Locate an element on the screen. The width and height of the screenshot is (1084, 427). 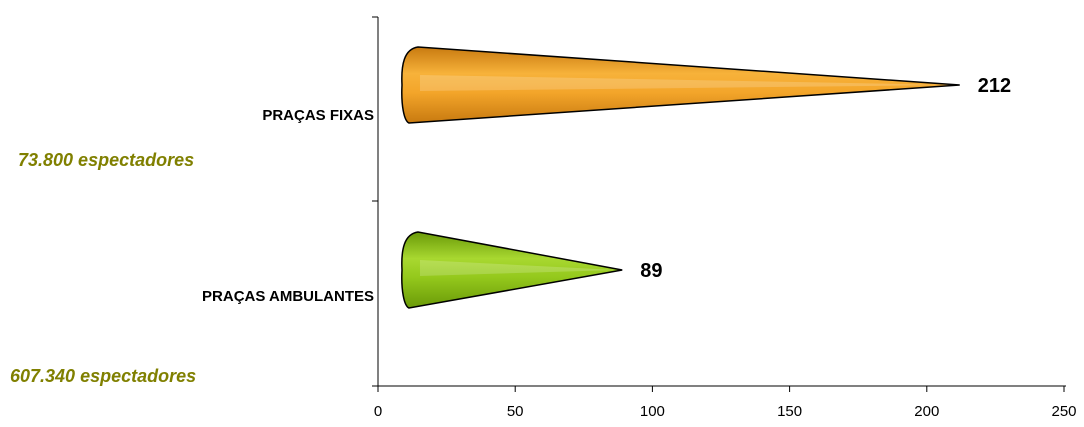
x-ticks-layer: 0 50 100 150 200 250 is located at coordinates (725, 403).